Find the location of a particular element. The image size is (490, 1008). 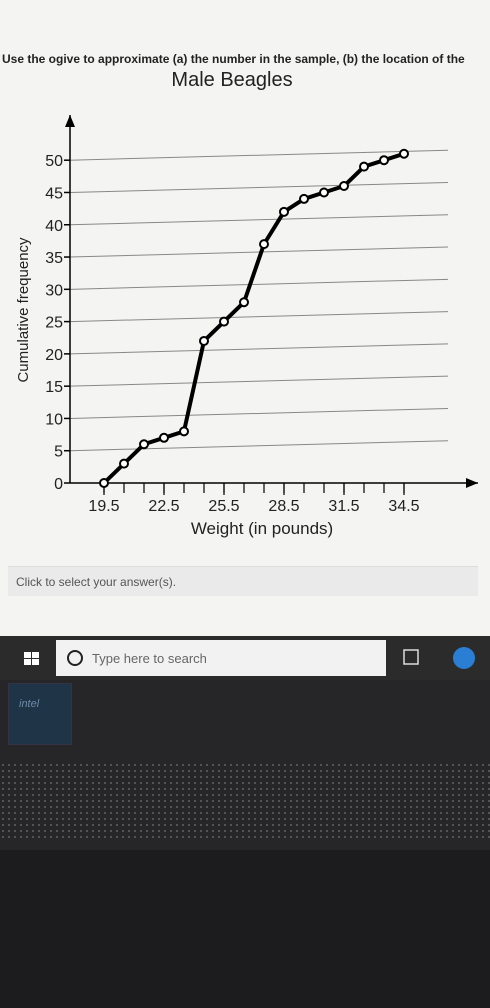

answer-prompt: Click to select your answer(s). is located at coordinates (243, 581).